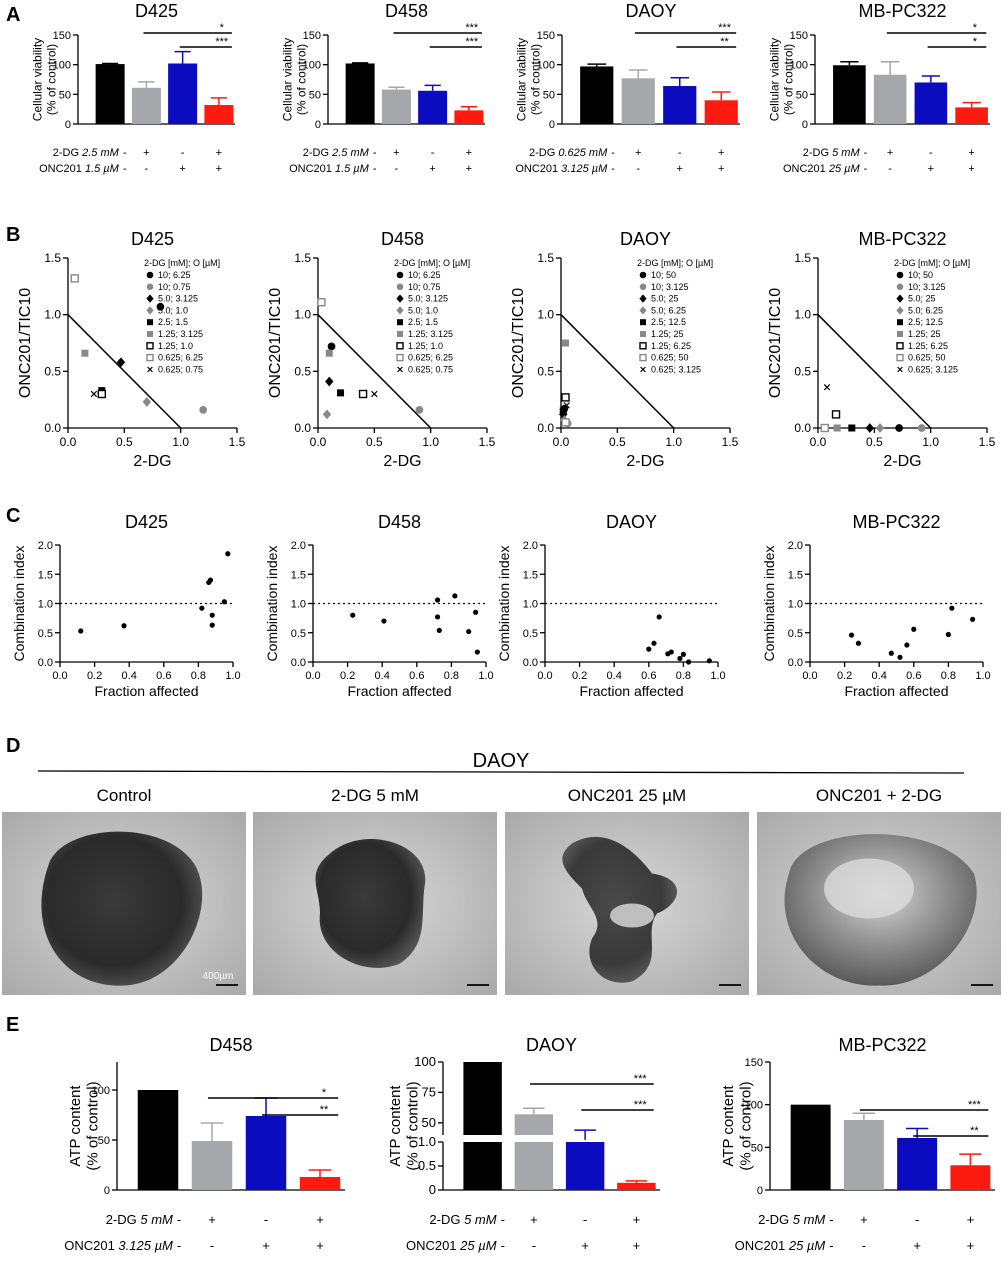 The height and width of the screenshot is (1264, 1003). I want to click on treatment-label: 2-DG 2.5 mM, so click(86, 153).